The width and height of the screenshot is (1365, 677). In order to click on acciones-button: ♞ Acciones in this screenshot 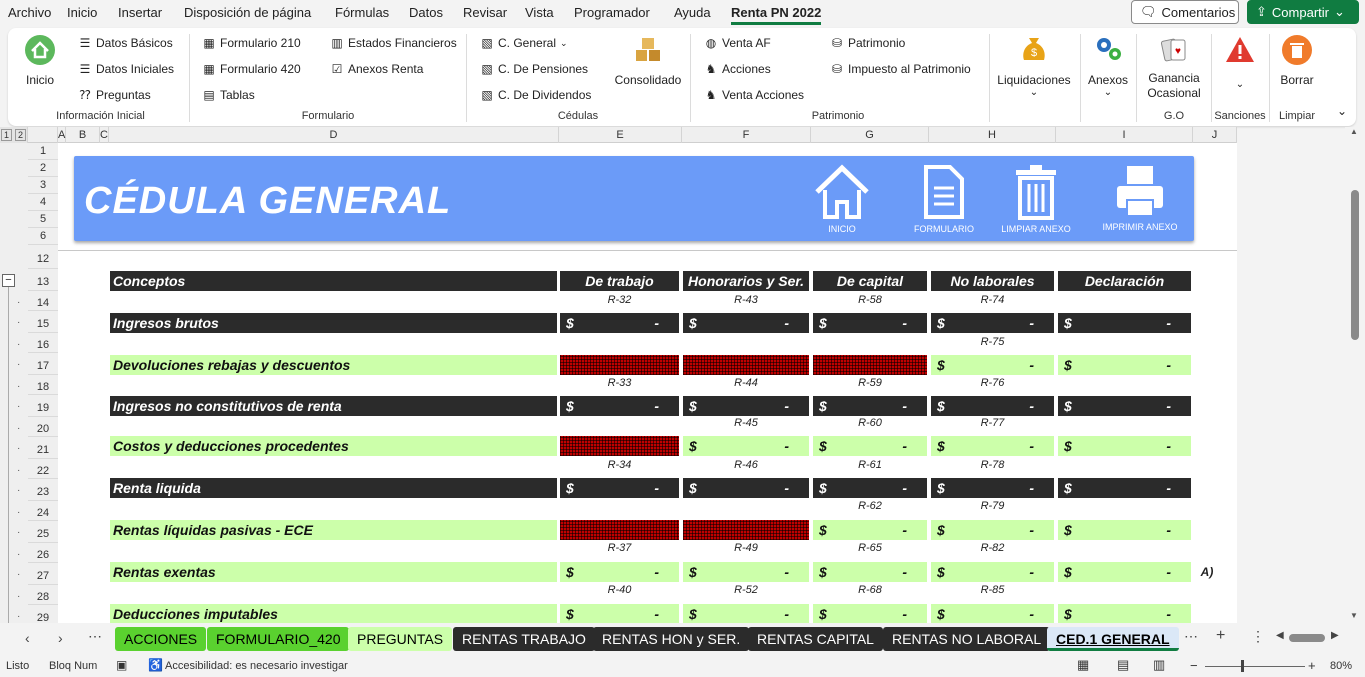, I will do `click(737, 69)`.